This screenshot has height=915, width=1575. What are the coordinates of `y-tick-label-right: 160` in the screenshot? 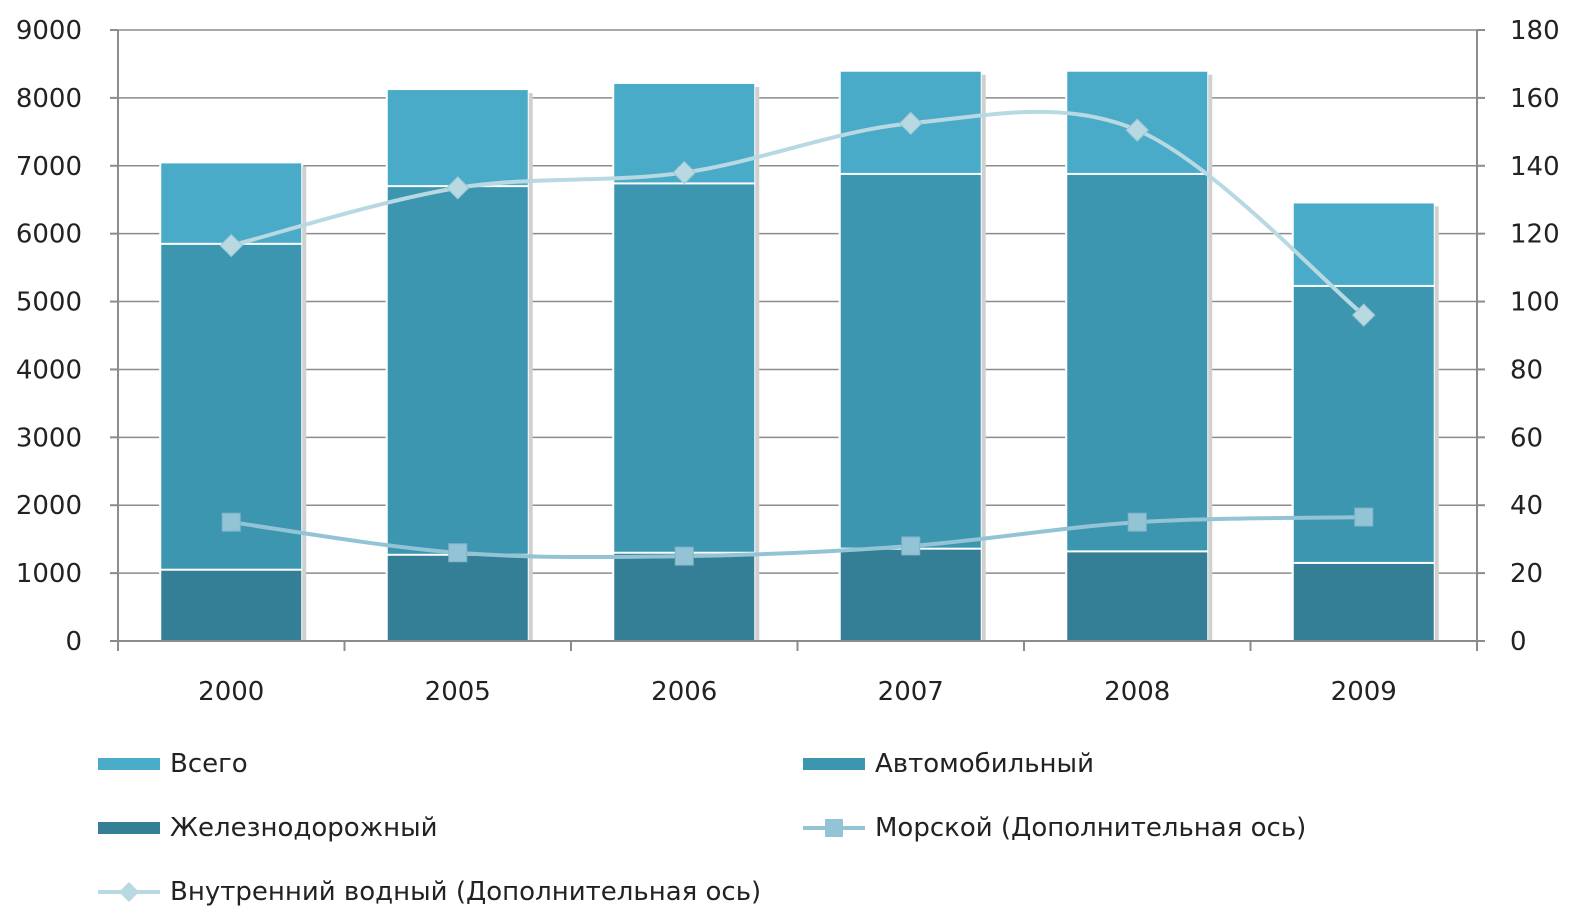 It's located at (1535, 99).